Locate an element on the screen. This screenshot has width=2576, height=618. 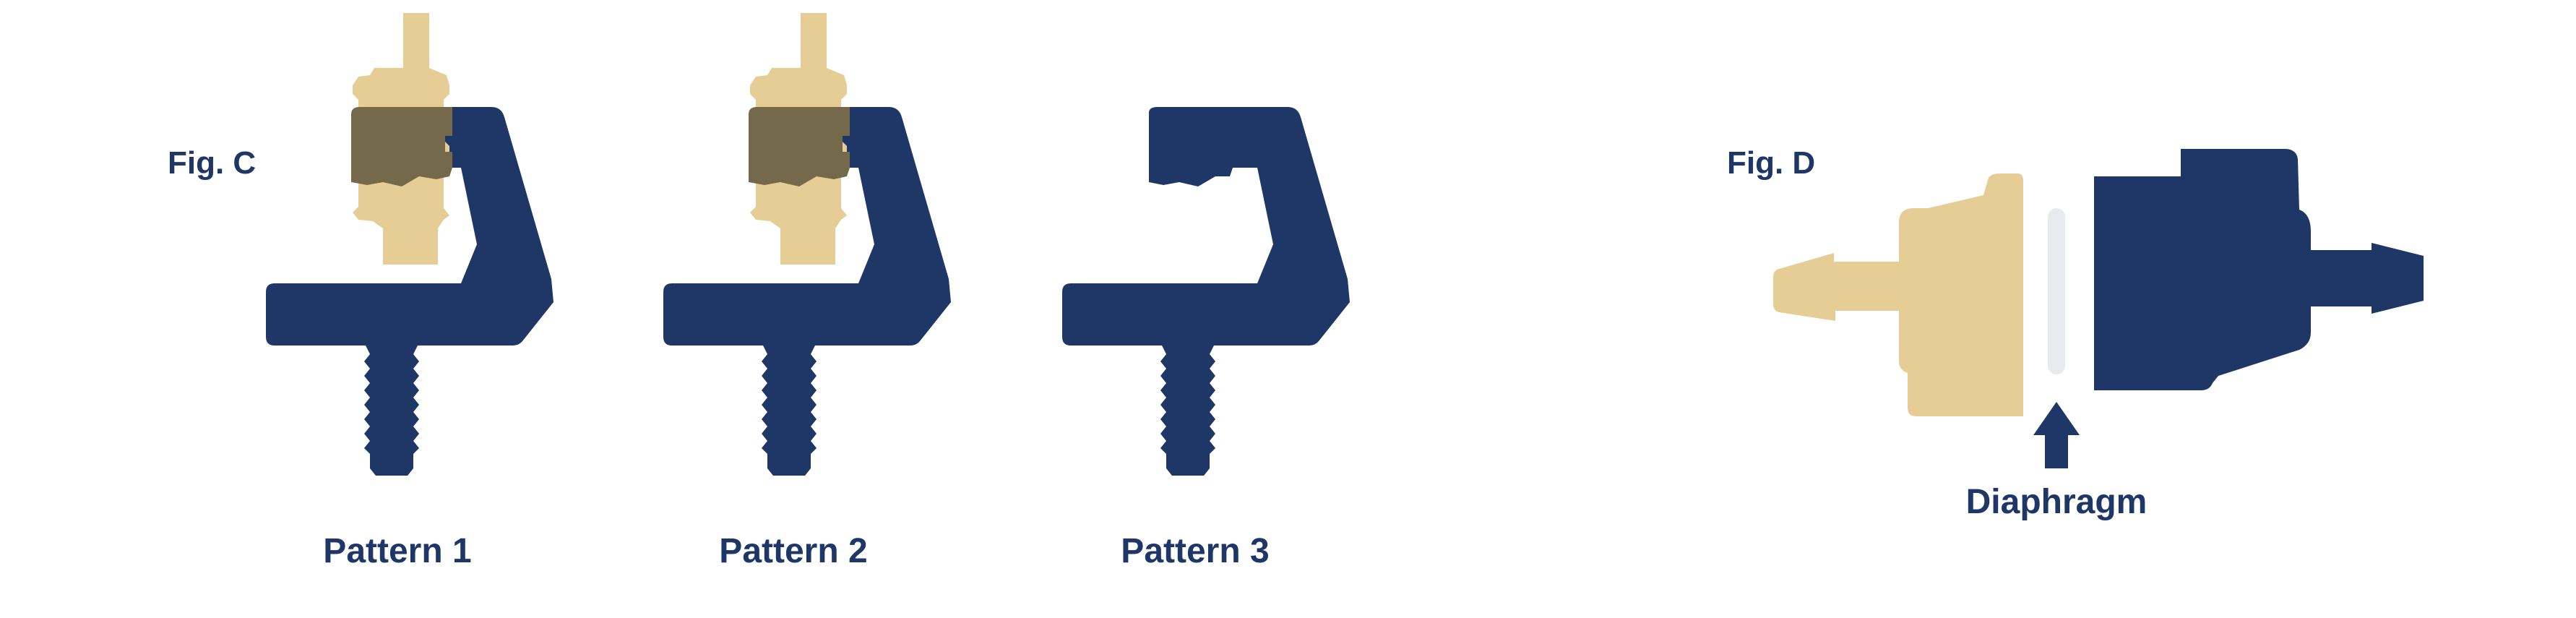
left-hose-barb is located at coordinates (1840, 287).